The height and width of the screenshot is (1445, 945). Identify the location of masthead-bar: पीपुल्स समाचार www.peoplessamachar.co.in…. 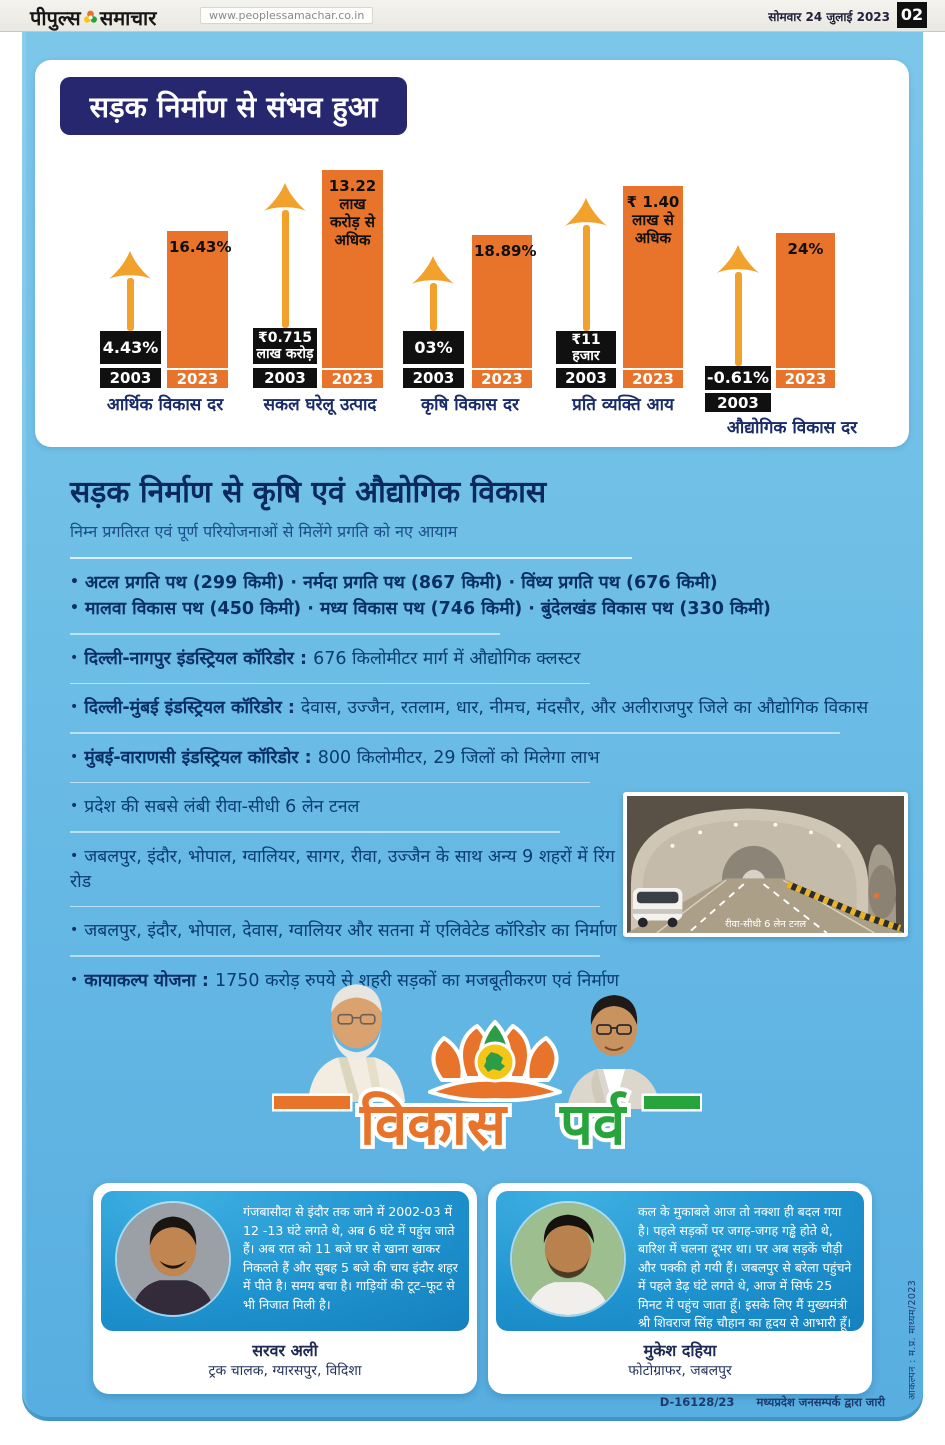
(472, 16).